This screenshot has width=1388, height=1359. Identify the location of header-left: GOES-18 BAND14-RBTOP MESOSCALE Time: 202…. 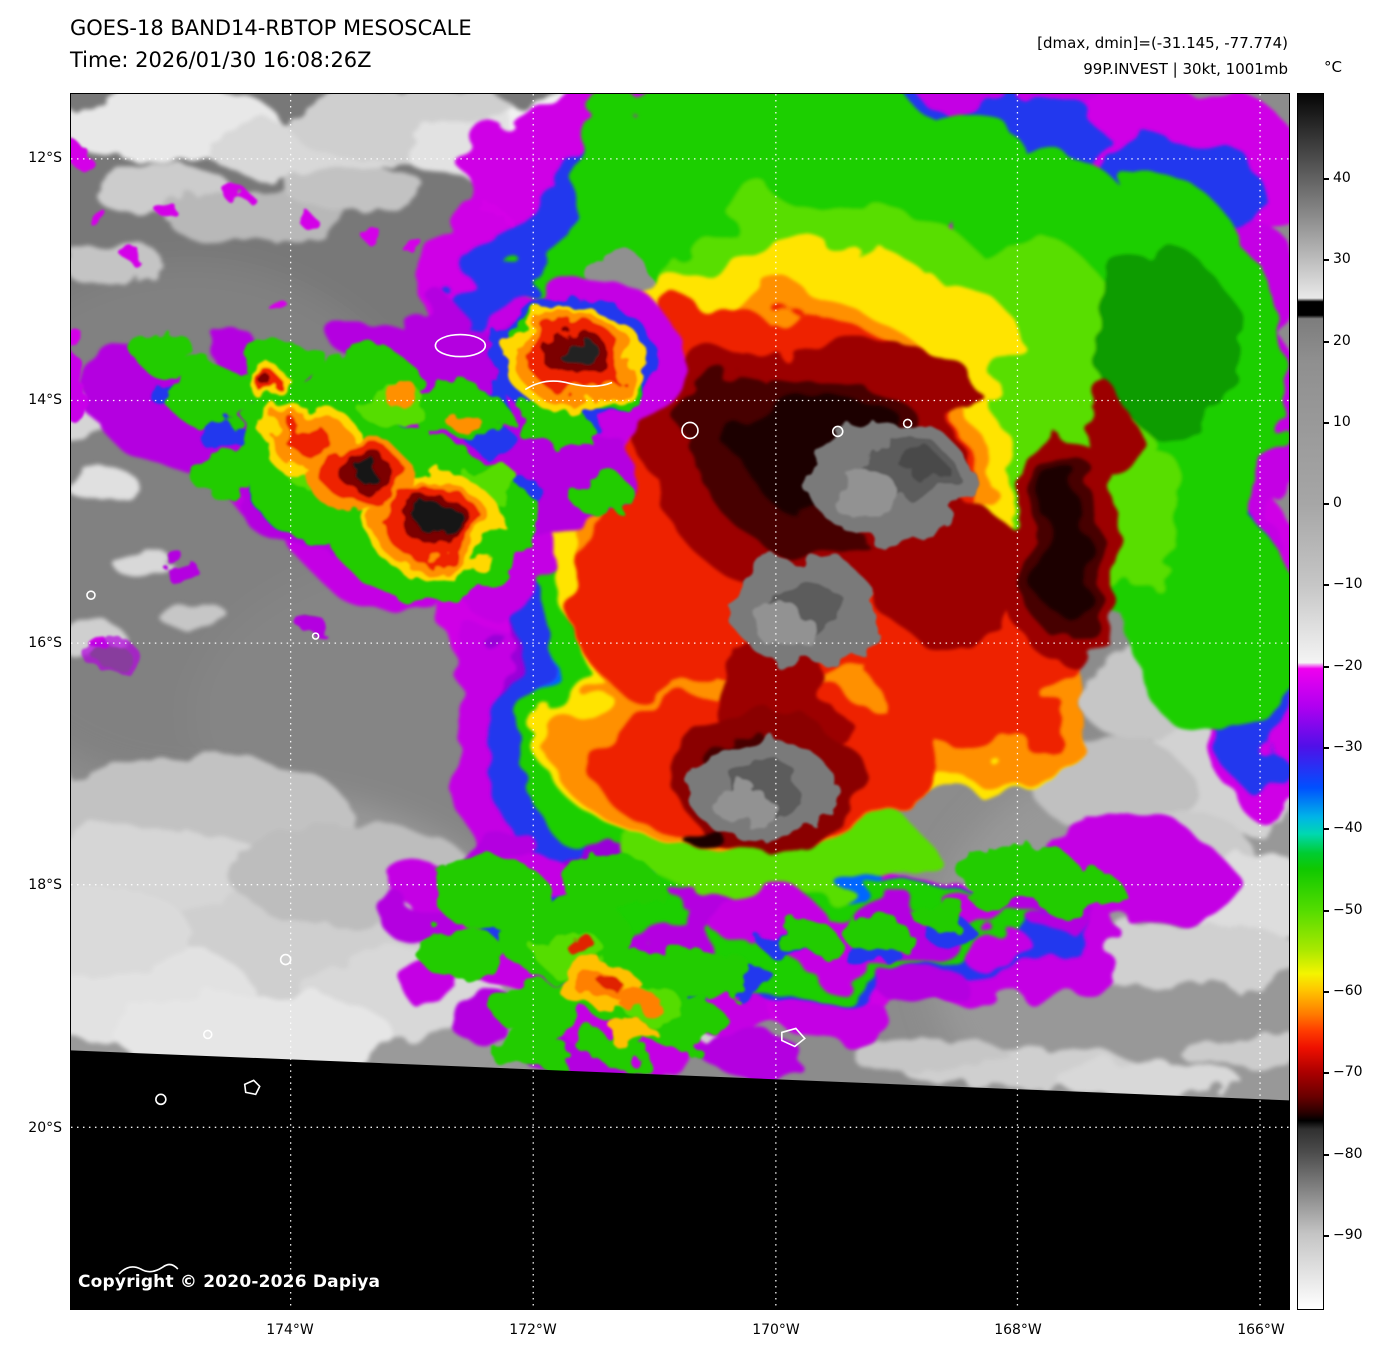
(271, 44).